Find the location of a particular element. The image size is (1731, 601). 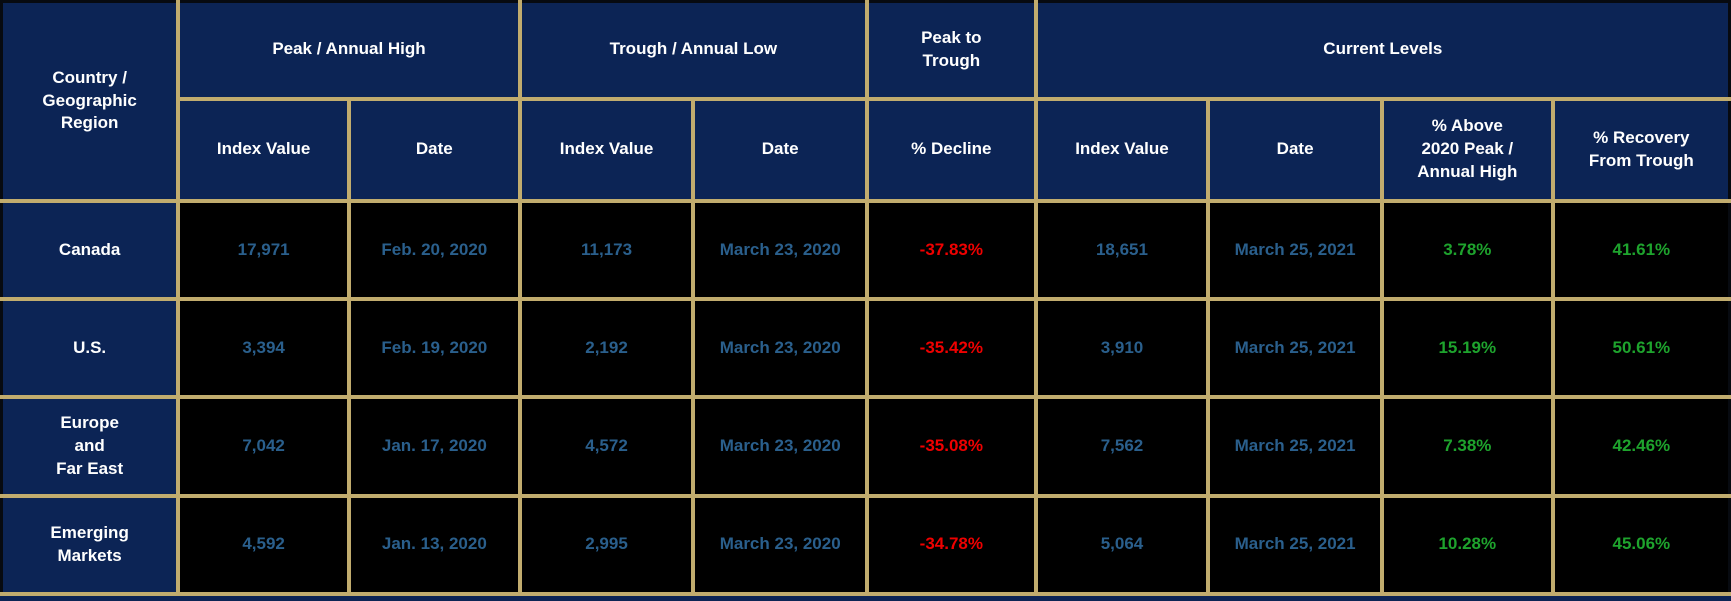

current-index-value: 18,651 is located at coordinates (1122, 250).